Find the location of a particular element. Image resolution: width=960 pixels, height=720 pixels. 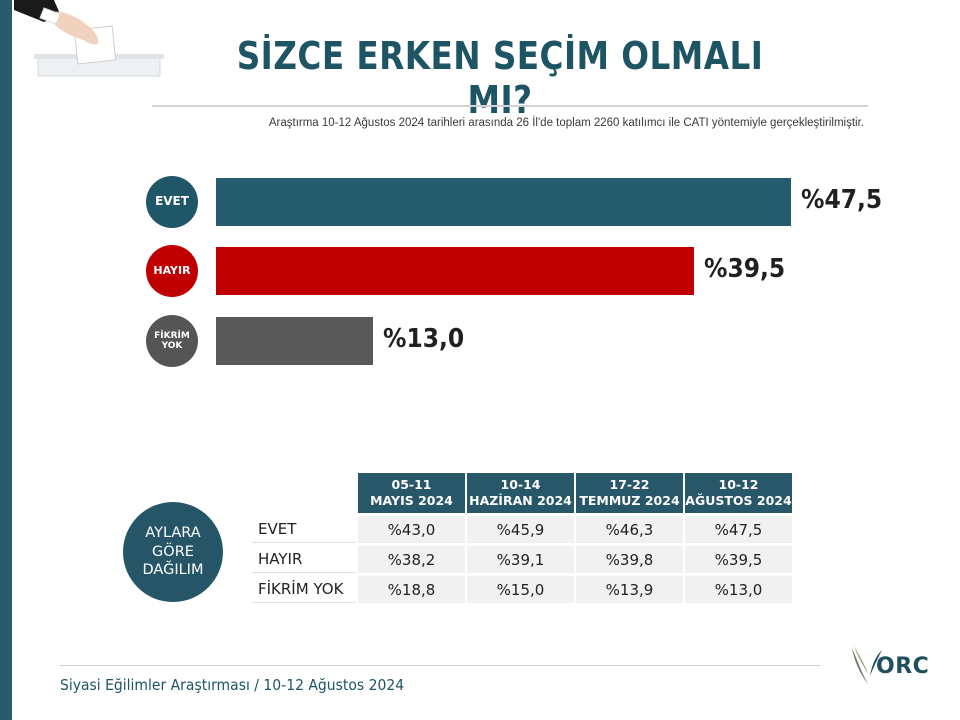

value-label-fikrim-yok: %13,0 is located at coordinates (424, 339).